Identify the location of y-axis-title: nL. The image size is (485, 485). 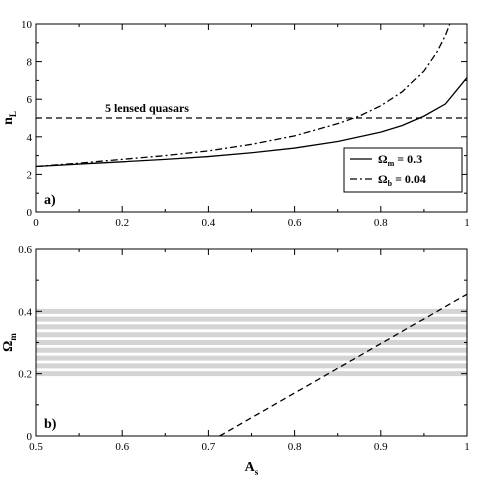
(9, 118).